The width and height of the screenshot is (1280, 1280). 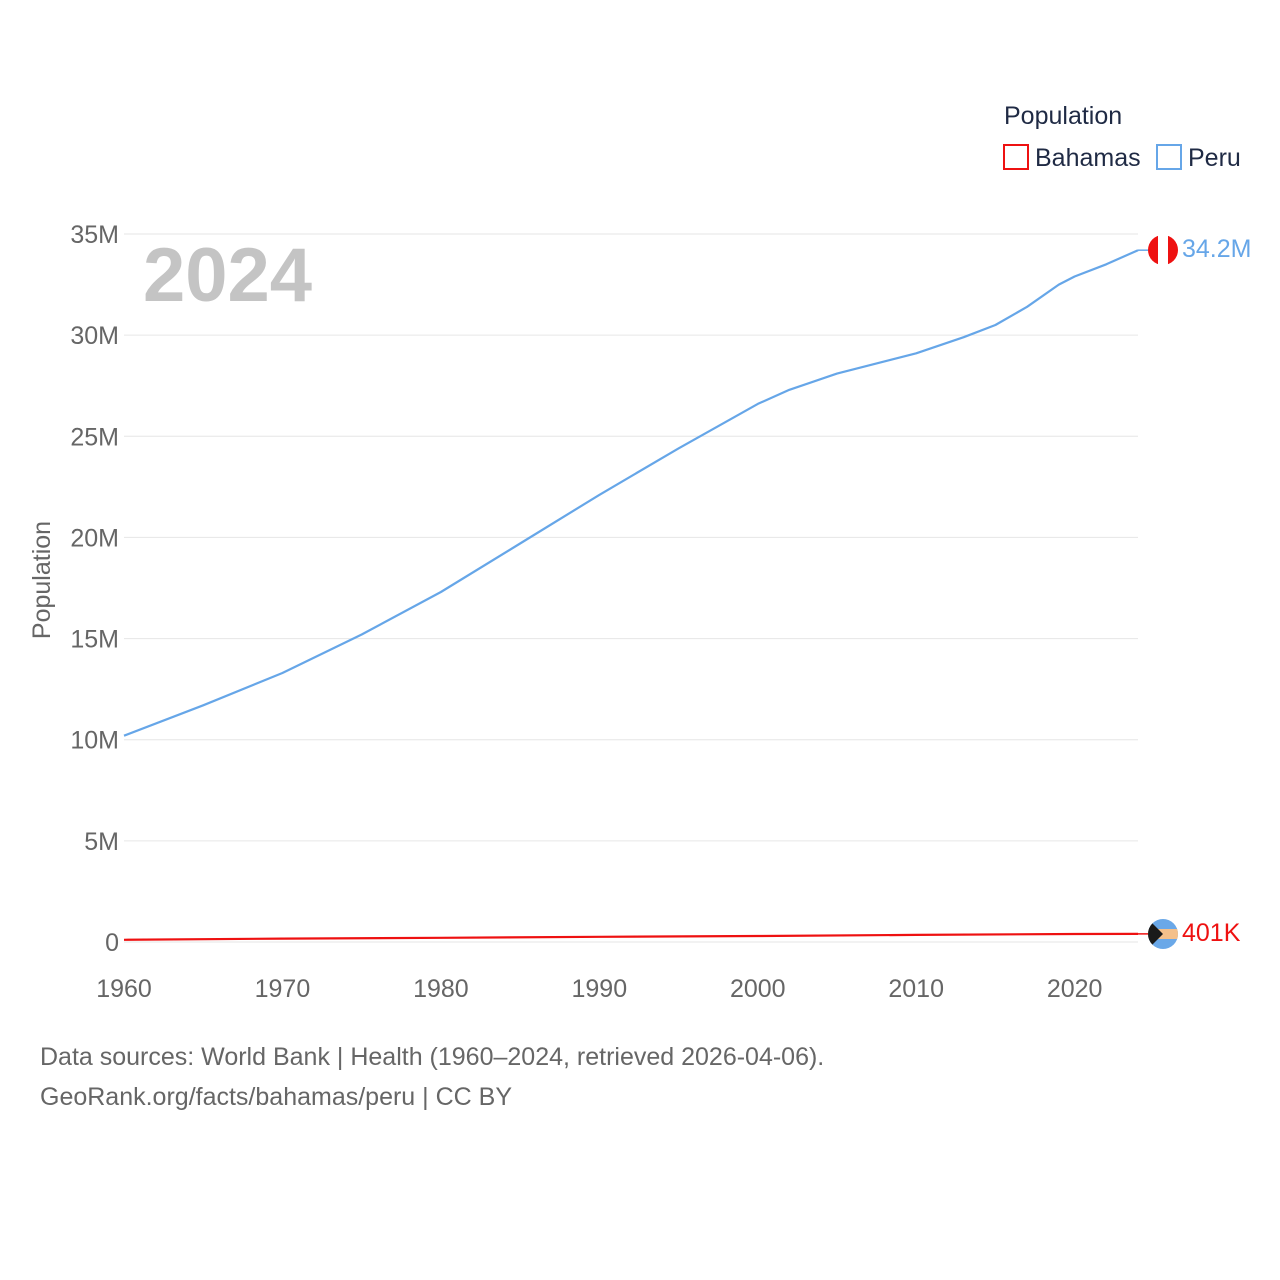 I want to click on legend-item-bahamas: Bahamas, so click(x=1072, y=158).